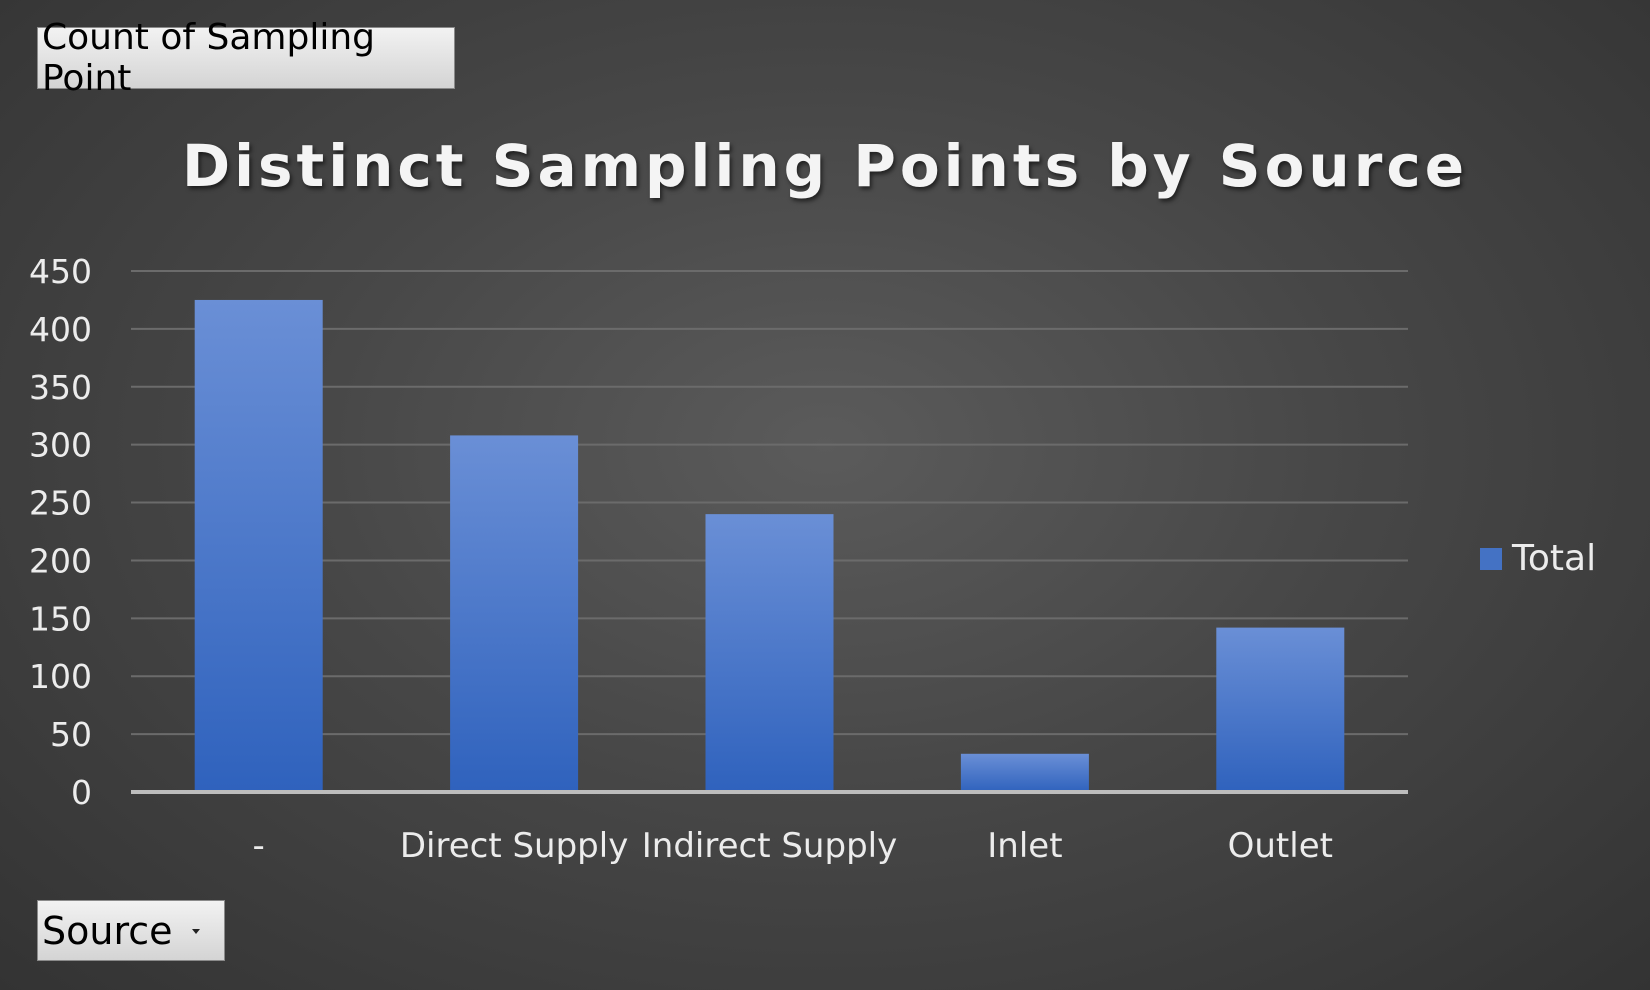  What do you see at coordinates (60, 560) in the screenshot?
I see `y-tick-label: 200` at bounding box center [60, 560].